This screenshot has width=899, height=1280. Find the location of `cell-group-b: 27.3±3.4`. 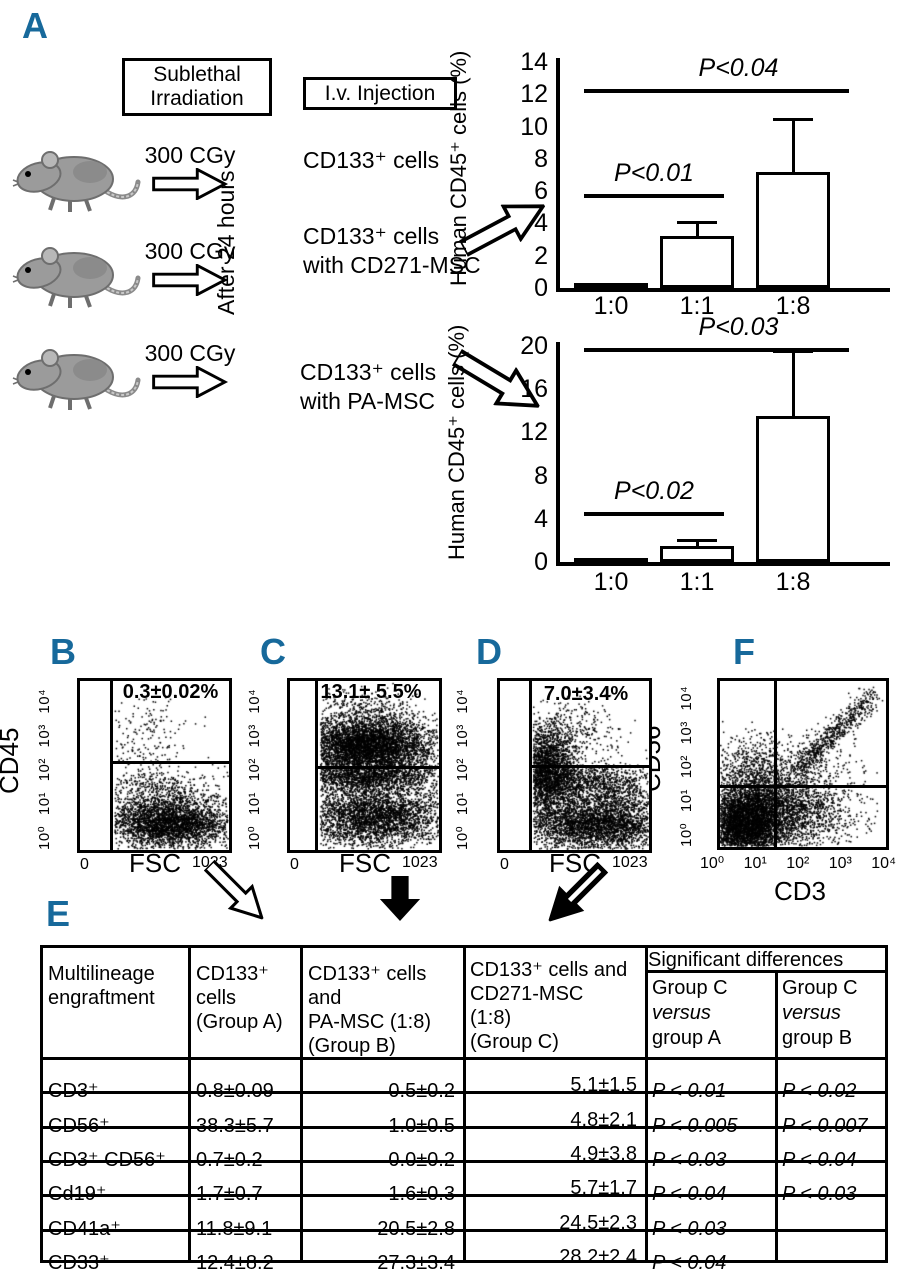

cell-group-b: 27.3±3.4 is located at coordinates (416, 1263).